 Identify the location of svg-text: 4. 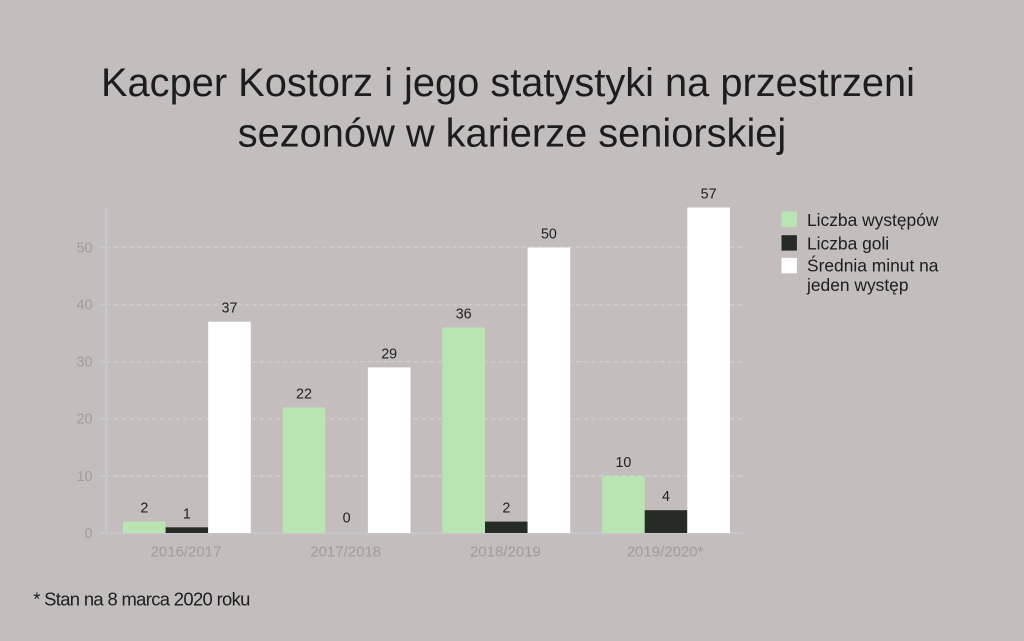
(666, 497).